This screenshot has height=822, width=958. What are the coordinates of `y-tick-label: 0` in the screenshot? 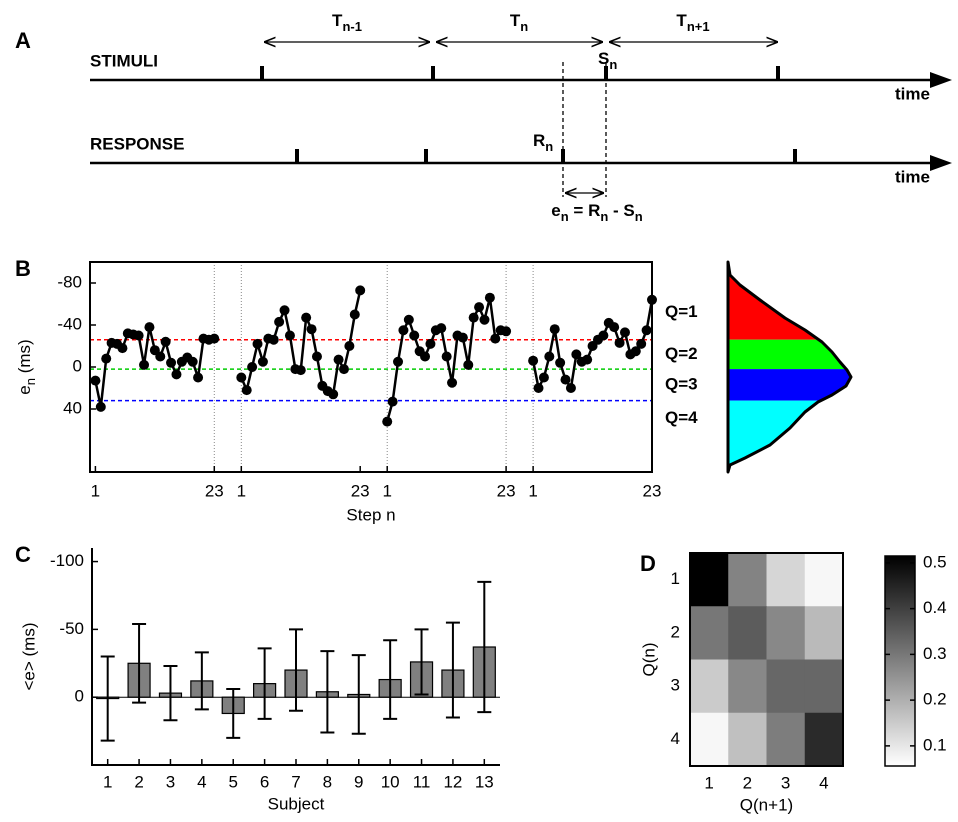 It's located at (77, 365).